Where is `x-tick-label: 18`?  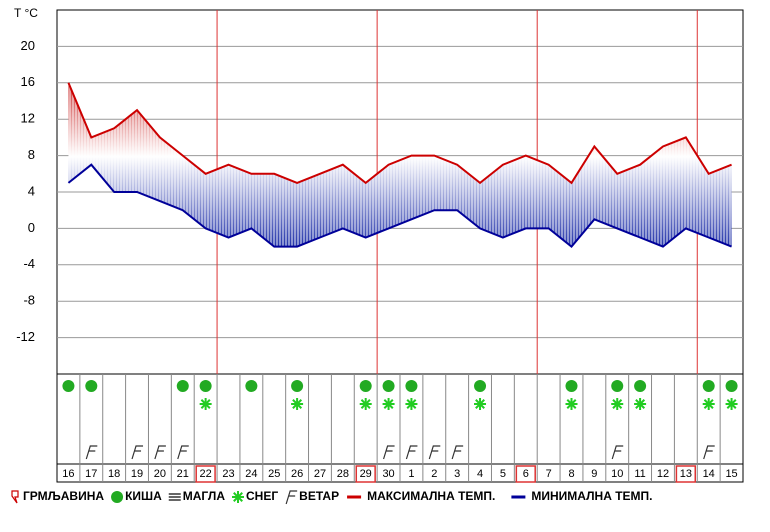 x-tick-label: 18 is located at coordinates (114, 474).